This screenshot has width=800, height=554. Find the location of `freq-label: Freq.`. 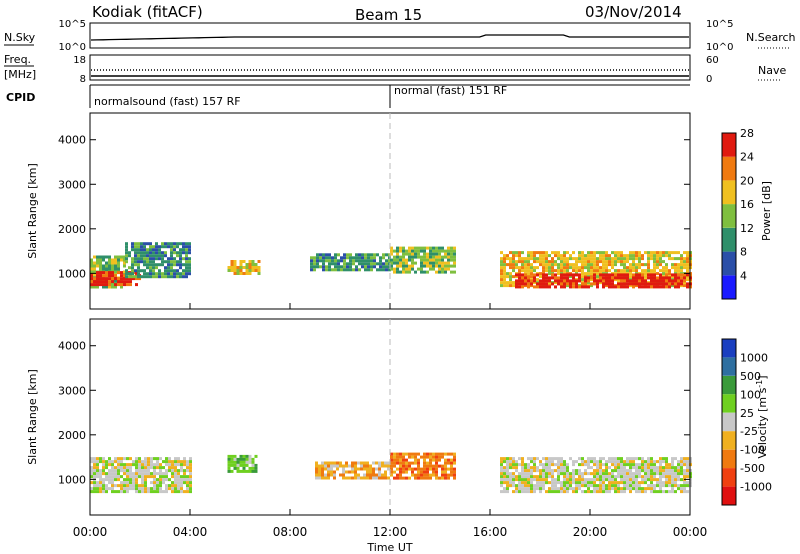

freq-label: Freq. is located at coordinates (17, 59).